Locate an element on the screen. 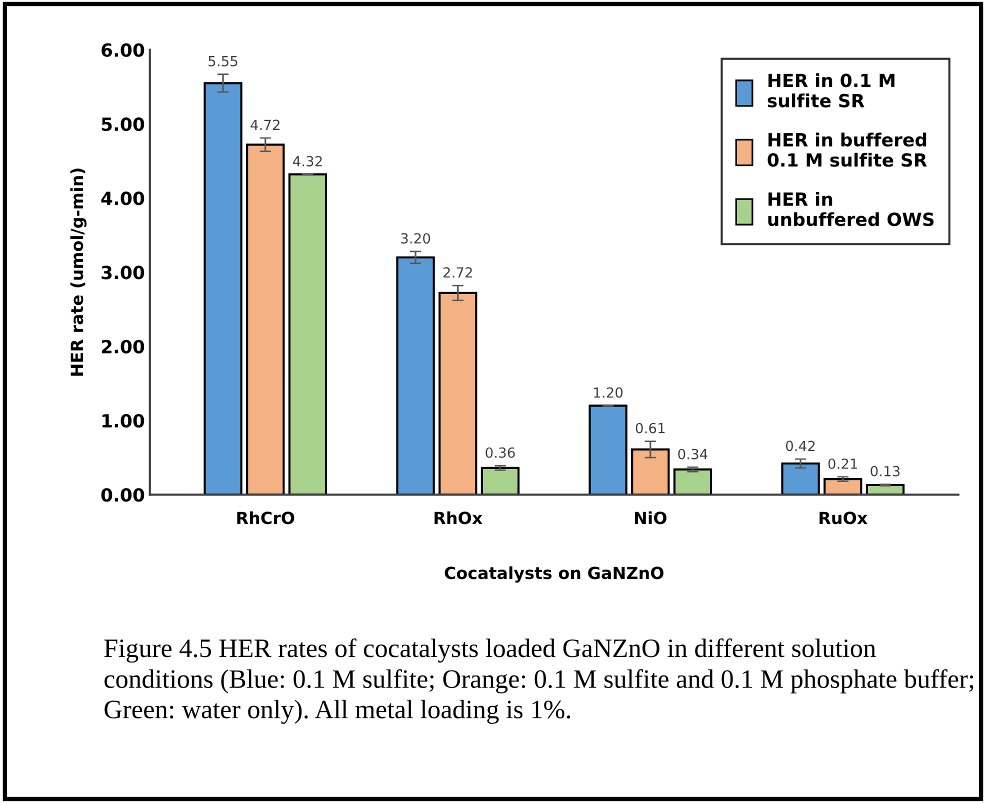 The height and width of the screenshot is (803, 986). x-tick-label: RuOx is located at coordinates (844, 518).